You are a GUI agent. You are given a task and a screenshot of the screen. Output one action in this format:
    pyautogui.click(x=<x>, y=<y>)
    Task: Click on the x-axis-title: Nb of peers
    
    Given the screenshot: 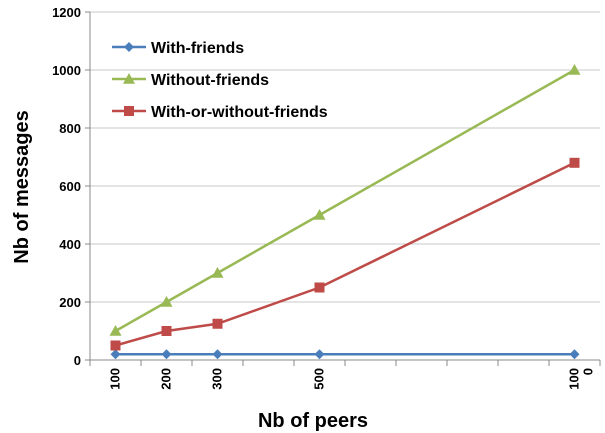 What is the action you would take?
    pyautogui.click(x=313, y=421)
    